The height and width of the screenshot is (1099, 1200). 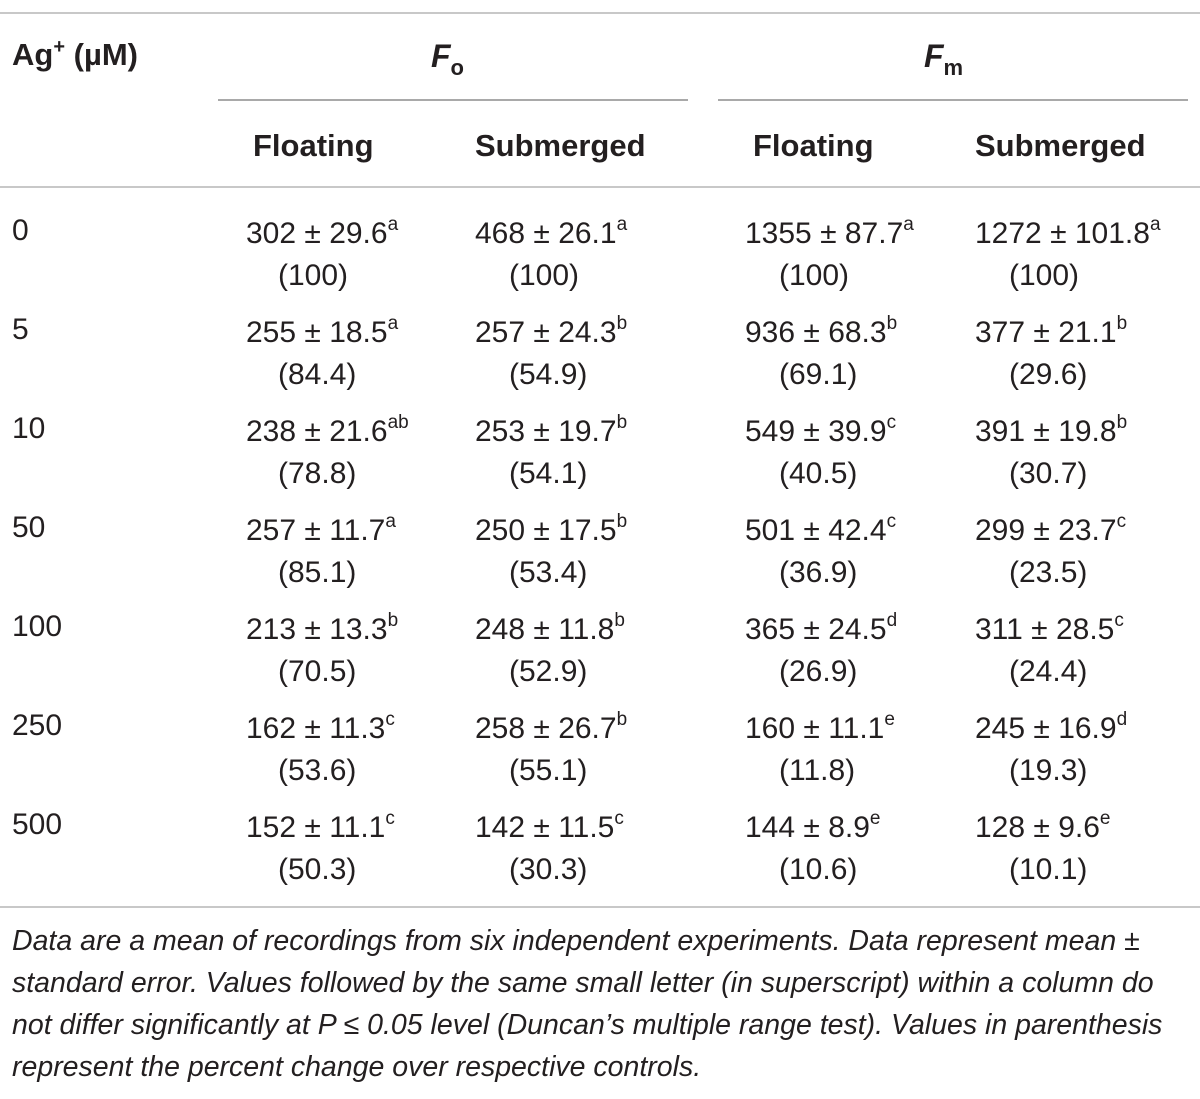 I want to click on percent-change: (30.3), so click(x=548, y=869).